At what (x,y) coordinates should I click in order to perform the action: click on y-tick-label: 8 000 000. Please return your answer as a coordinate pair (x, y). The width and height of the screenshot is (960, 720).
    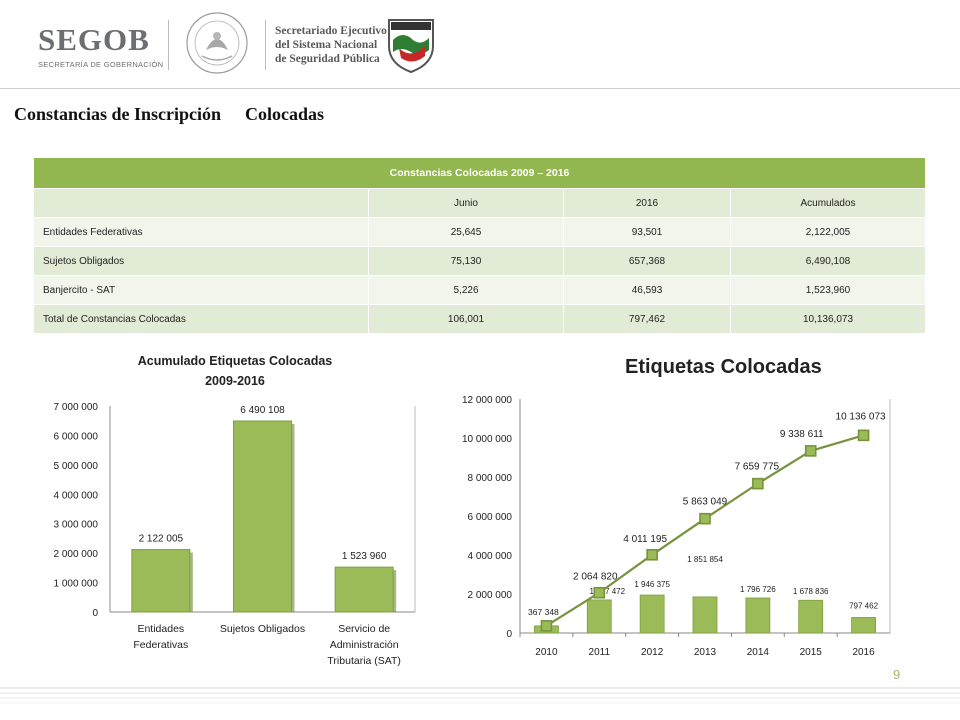
    Looking at the image, I should click on (490, 478).